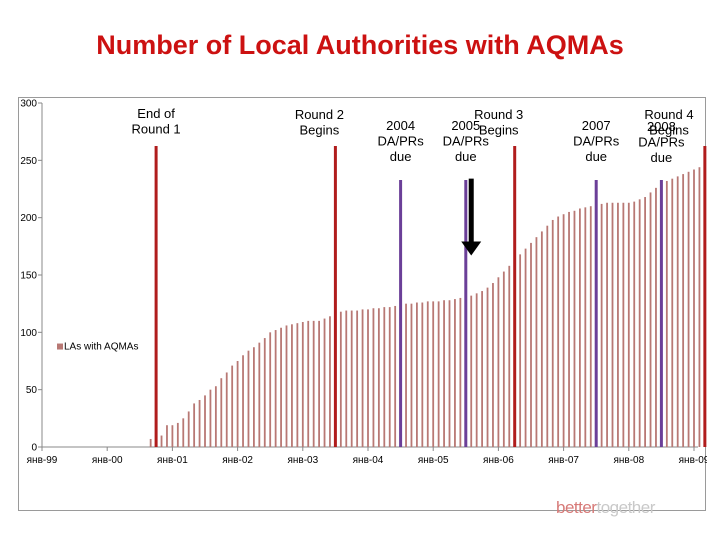 This screenshot has height=540, width=720. Describe the element at coordinates (596, 141) in the screenshot. I see `annotation-label: 2007 DA/PRs due` at that location.